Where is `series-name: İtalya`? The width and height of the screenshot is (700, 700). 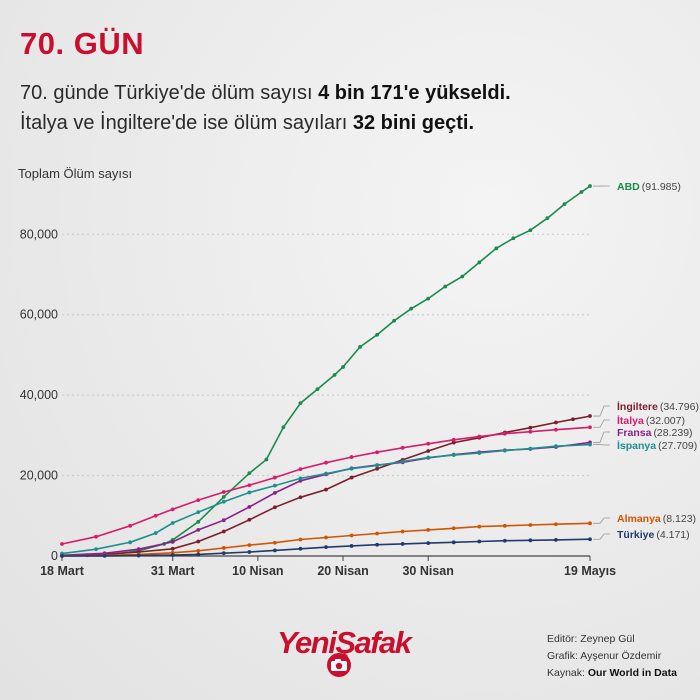
series-name: İtalya is located at coordinates (630, 420).